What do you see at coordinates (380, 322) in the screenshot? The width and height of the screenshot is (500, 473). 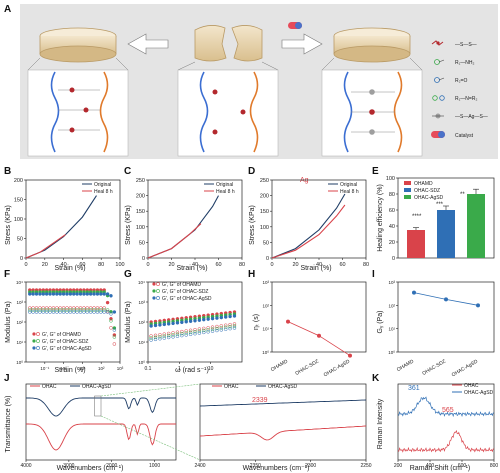 I see `panel-i-ylabel: Gᵧ (Pa)` at bounding box center [380, 322].